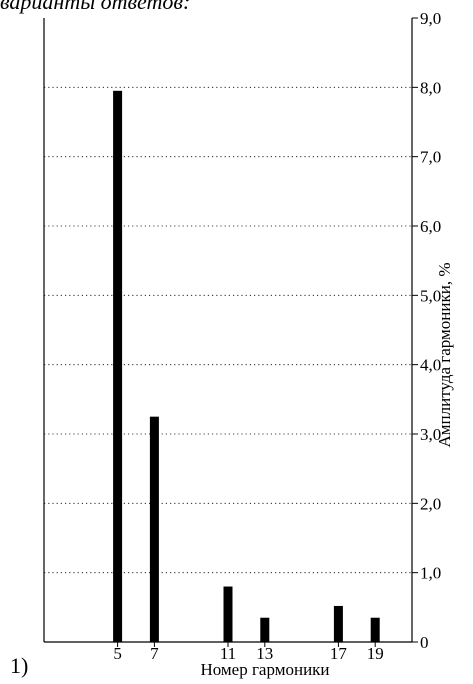  I want to click on x-ticks: 5 7 11 13 17 19, so click(248, 652).